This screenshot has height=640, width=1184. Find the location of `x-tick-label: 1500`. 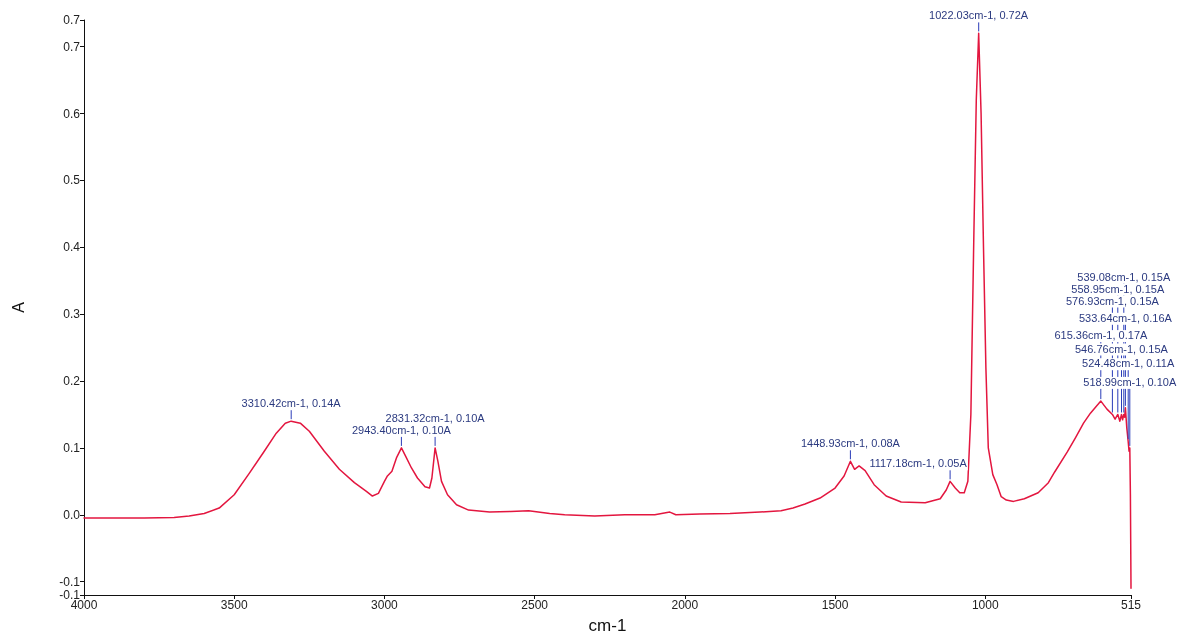

x-tick-label: 1500 is located at coordinates (835, 605).